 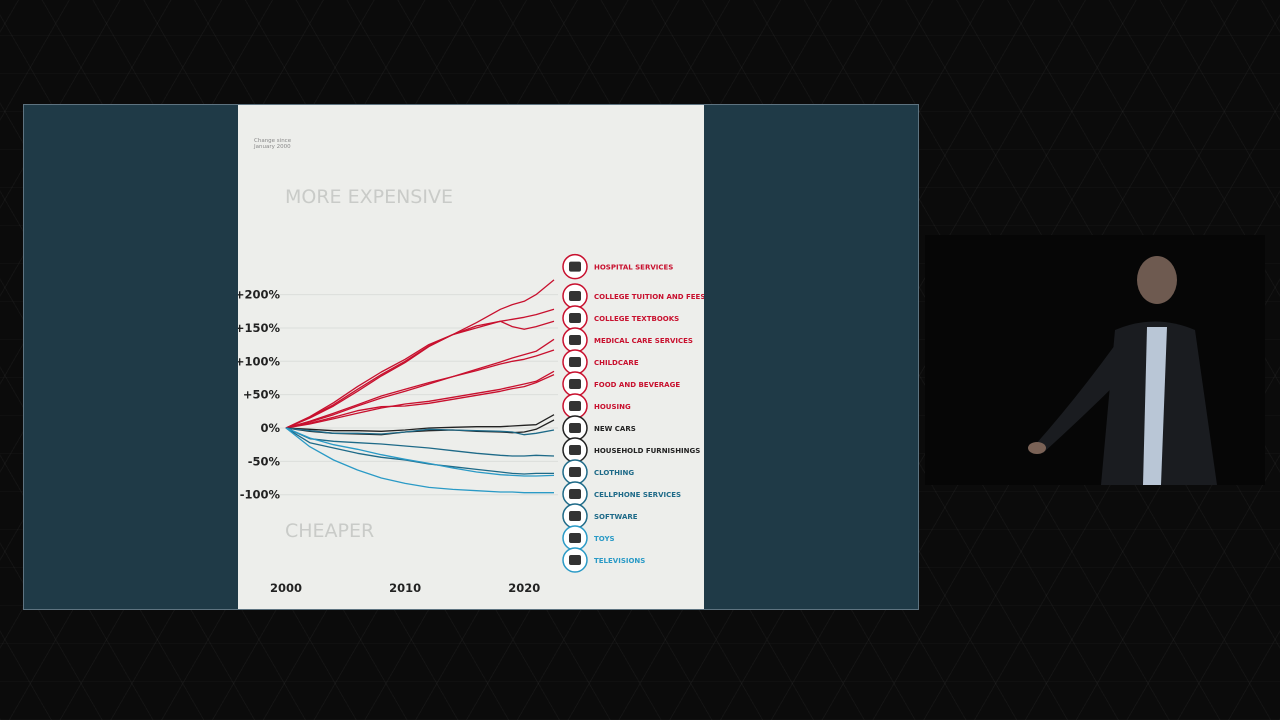 I want to click on legend-item: TOYS, so click(x=588, y=538).